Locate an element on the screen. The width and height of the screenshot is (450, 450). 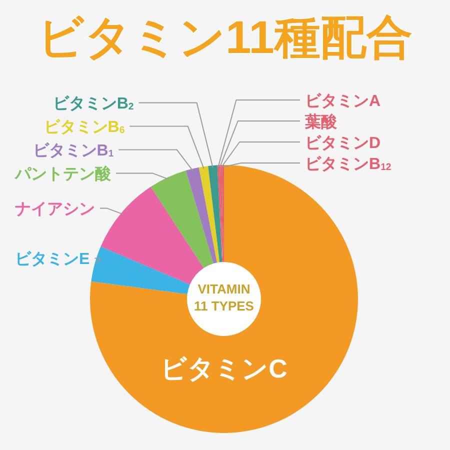
slice-label: ビタミンB6 is located at coordinates (84, 127).